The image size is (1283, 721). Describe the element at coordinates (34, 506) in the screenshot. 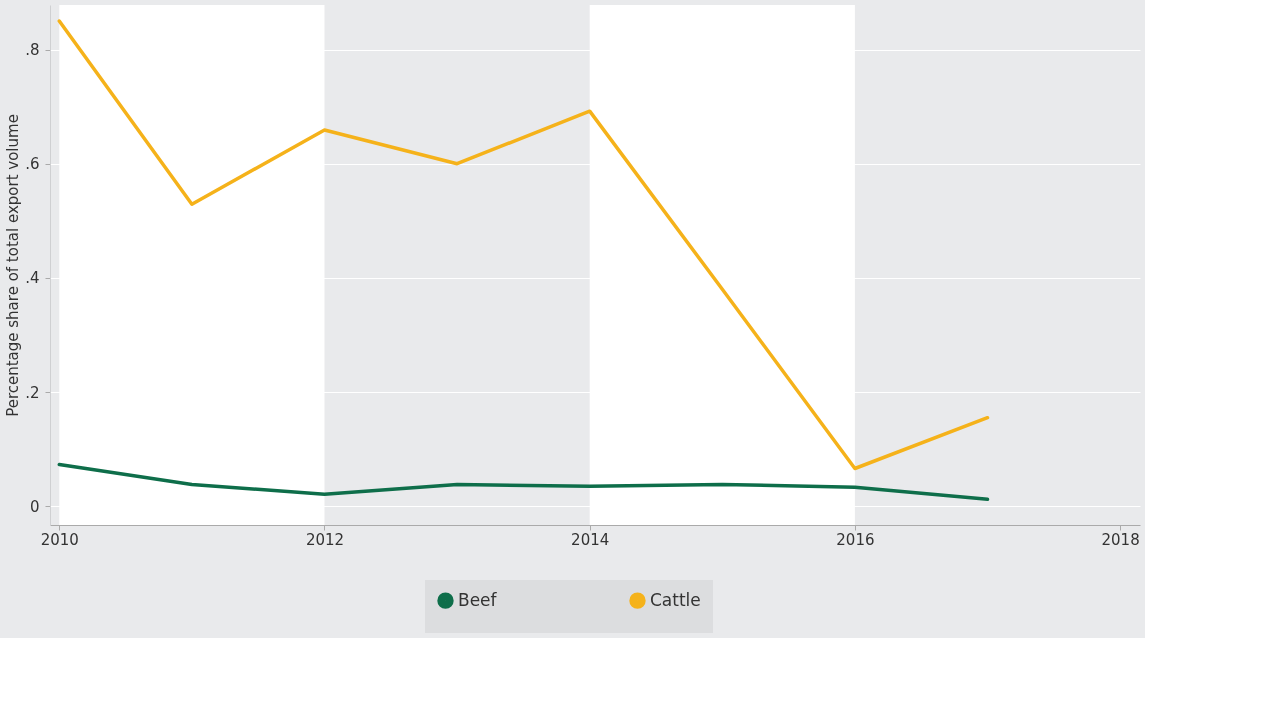

I see `y-tick-label: 0` at that location.